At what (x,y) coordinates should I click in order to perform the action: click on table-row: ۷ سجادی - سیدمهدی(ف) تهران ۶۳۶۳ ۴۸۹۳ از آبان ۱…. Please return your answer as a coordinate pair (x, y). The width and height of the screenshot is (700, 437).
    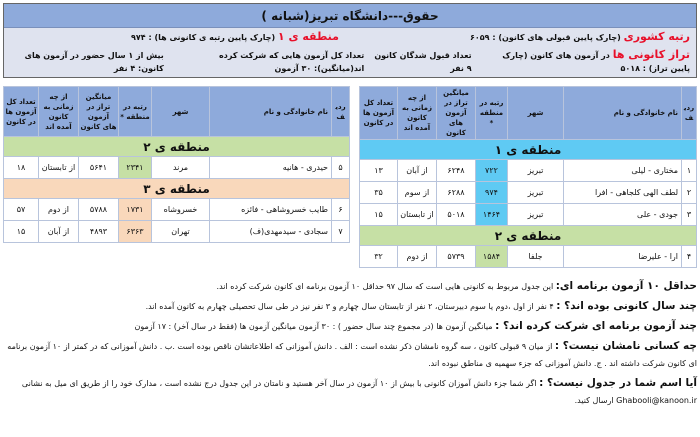
    Looking at the image, I should click on (176, 231).